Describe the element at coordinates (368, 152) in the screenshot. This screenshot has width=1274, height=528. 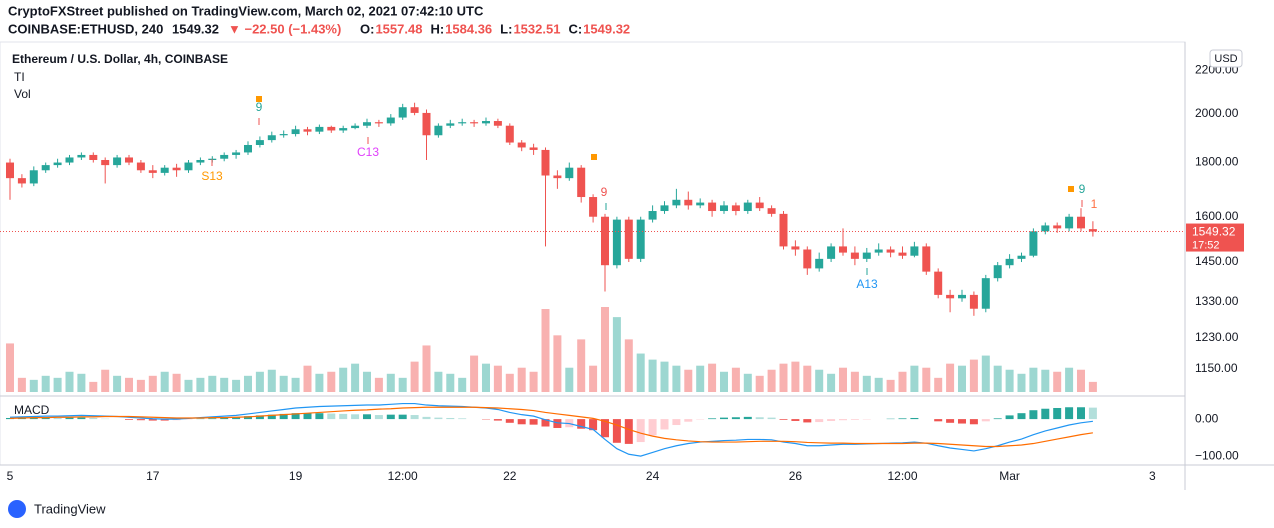
I see `td-count: C13` at that location.